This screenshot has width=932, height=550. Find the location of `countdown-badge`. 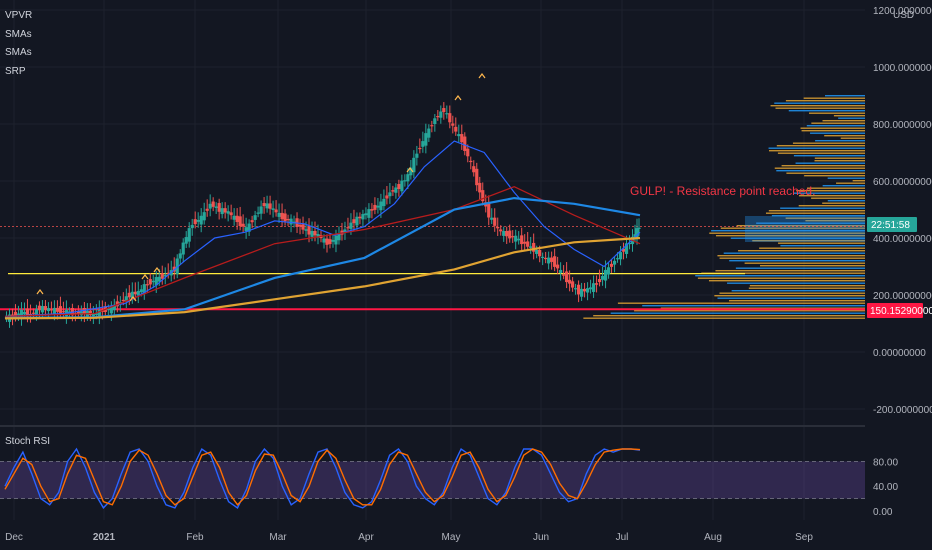

countdown-badge is located at coordinates (892, 224).